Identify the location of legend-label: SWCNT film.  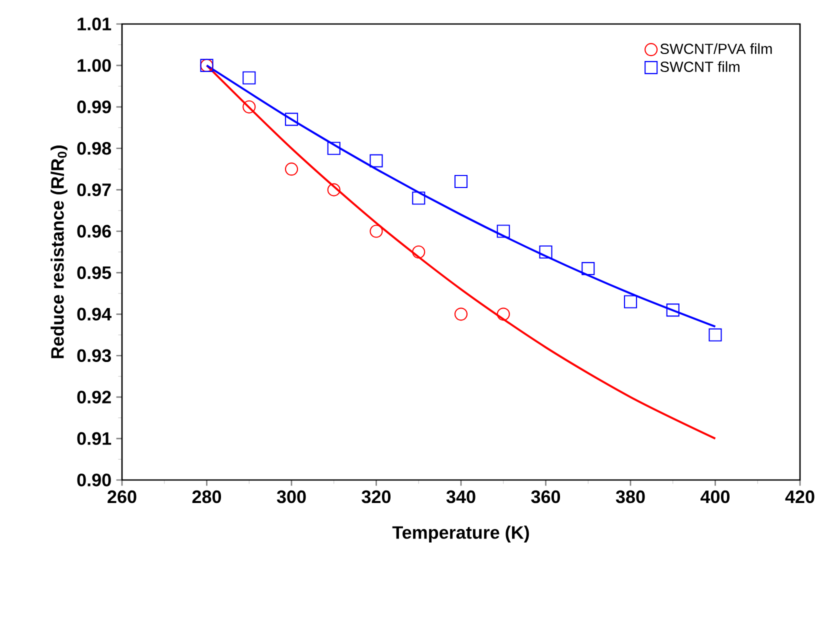
(700, 66).